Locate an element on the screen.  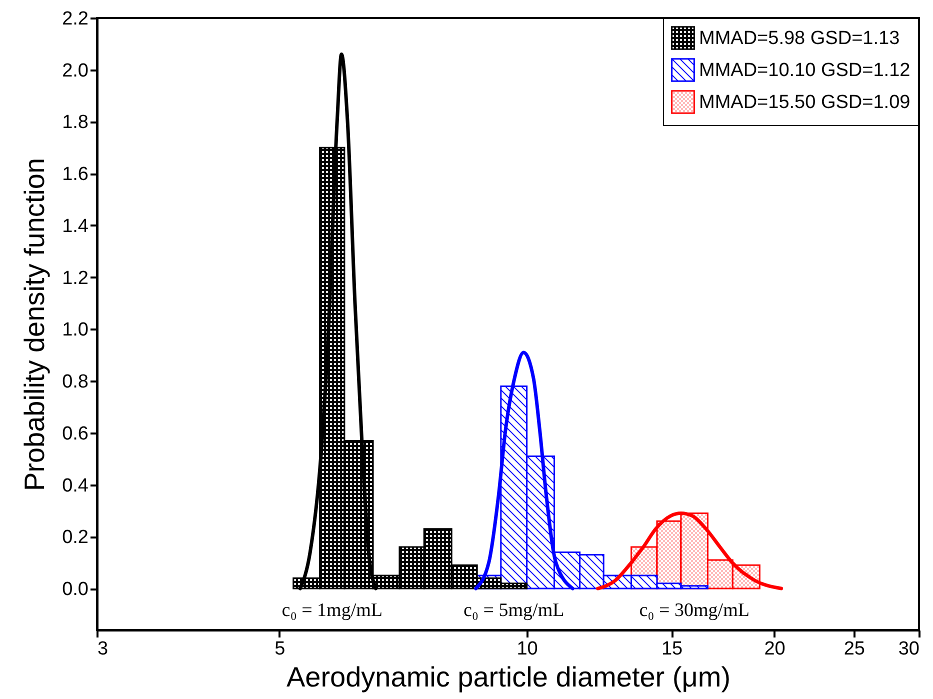
x-tick-label: 20 is located at coordinates (775, 649).